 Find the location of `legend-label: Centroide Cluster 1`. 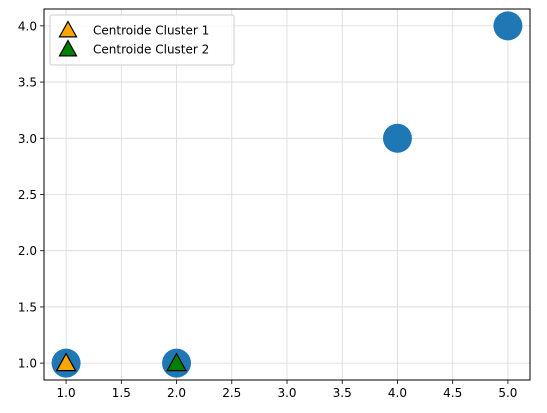

legend-label: Centroide Cluster 1 is located at coordinates (151, 31).